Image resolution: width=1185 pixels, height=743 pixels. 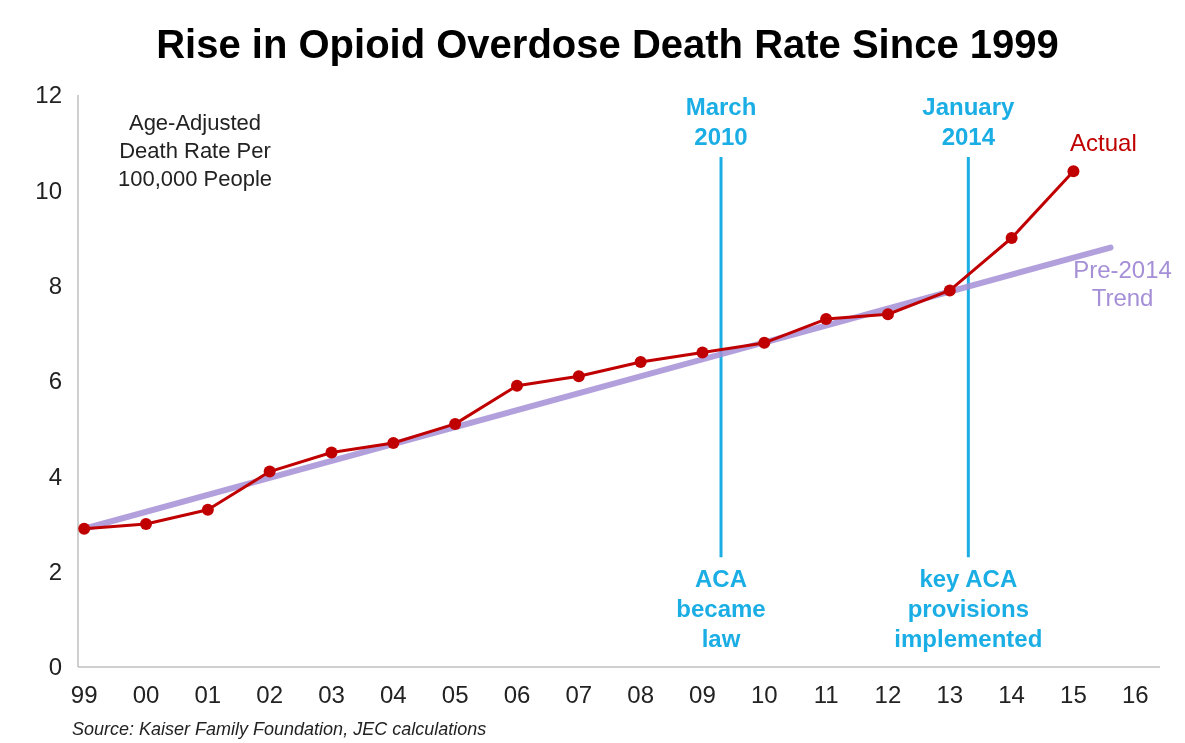 I want to click on annotation: key ACA provisions implemented, so click(x=968, y=608).